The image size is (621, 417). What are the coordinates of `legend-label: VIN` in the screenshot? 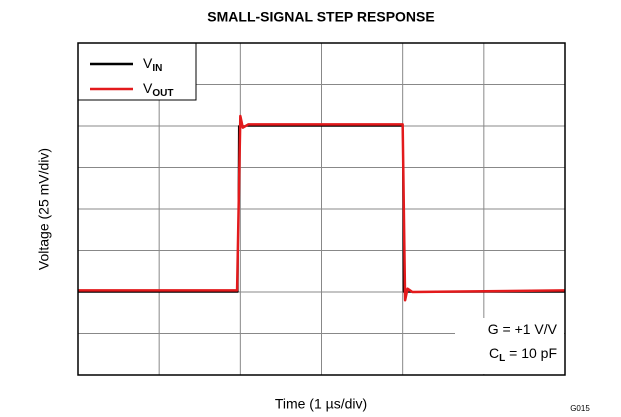 It's located at (152, 64).